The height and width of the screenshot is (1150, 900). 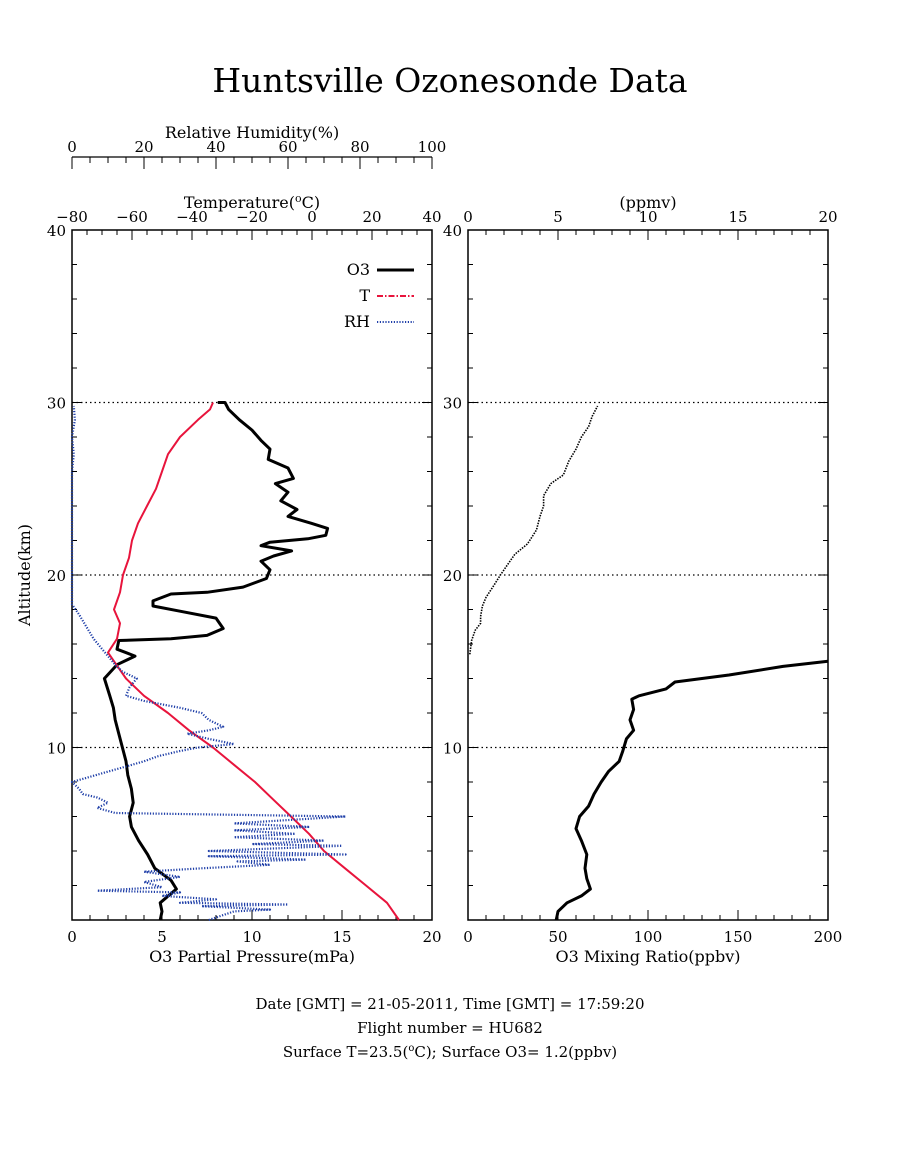 What do you see at coordinates (72, 217) in the screenshot?
I see `x-tick-label: −80` at bounding box center [72, 217].